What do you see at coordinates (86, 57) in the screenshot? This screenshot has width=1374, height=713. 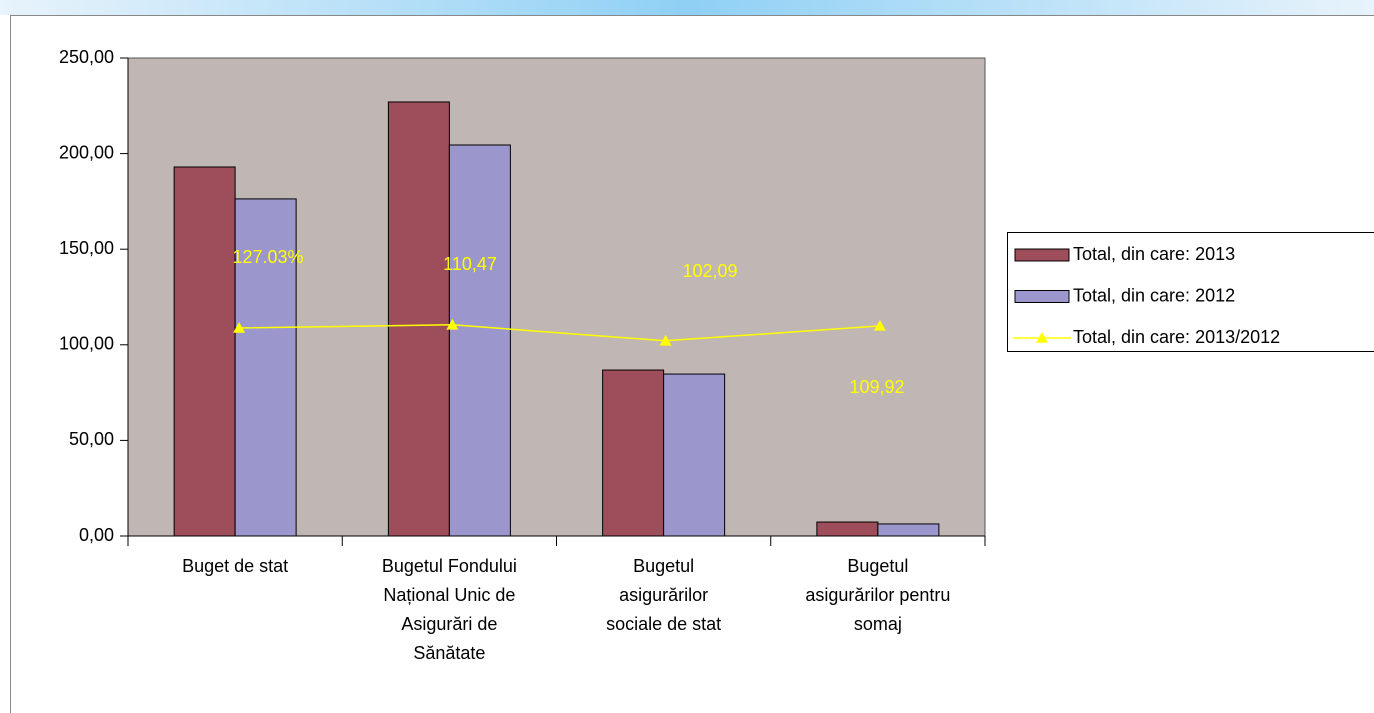 I see `y-tick-label: 250,00` at bounding box center [86, 57].